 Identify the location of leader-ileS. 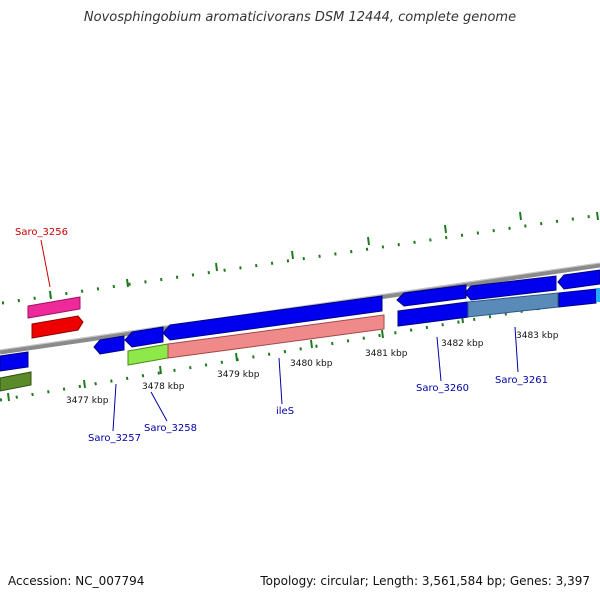
(280, 381).